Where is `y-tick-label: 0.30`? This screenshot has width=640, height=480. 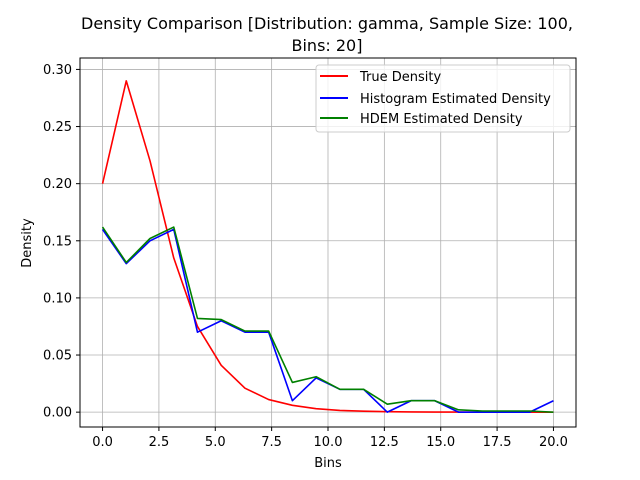
y-tick-label: 0.30 is located at coordinates (57, 70).